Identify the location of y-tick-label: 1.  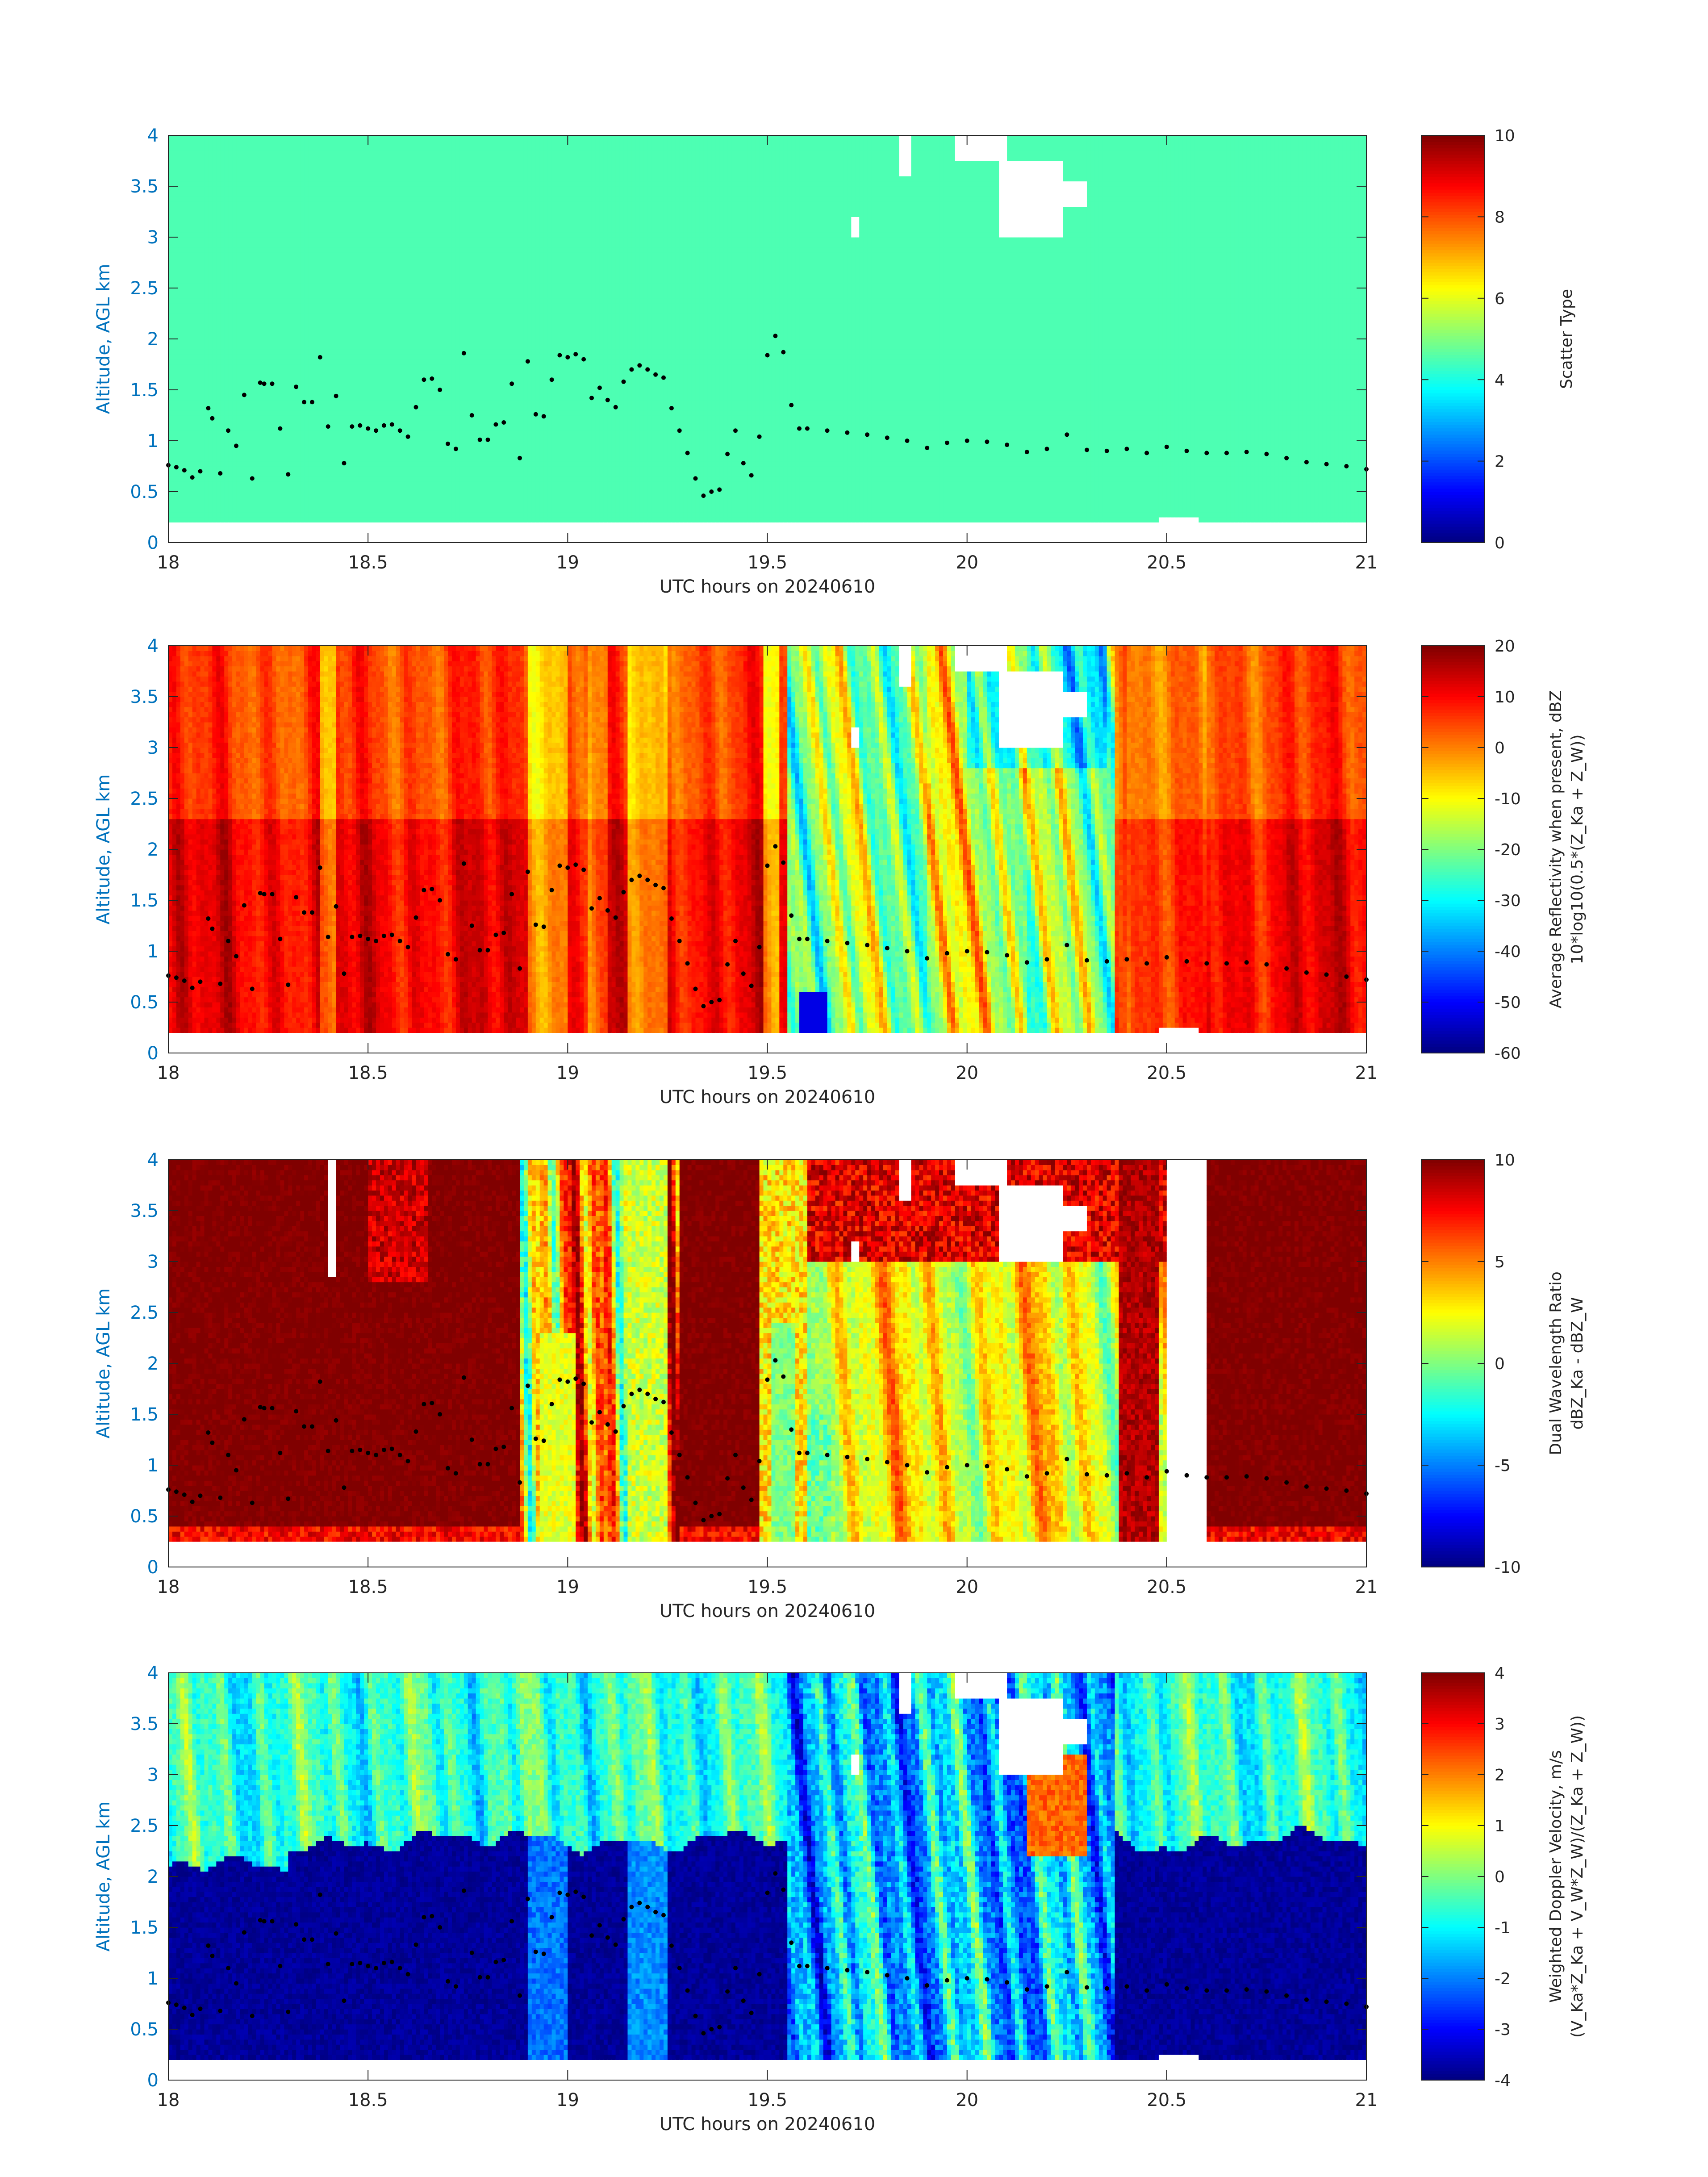
(153, 1978).